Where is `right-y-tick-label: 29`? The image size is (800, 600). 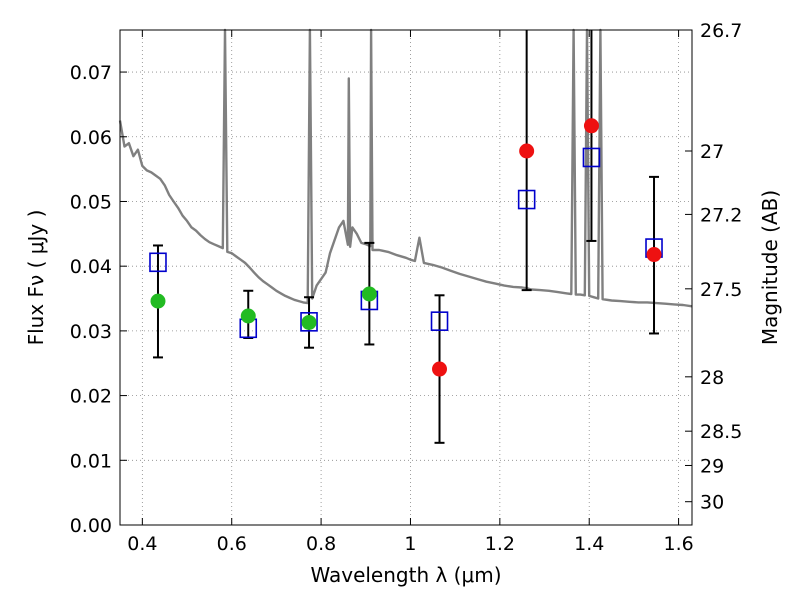
right-y-tick-label: 29 is located at coordinates (712, 466).